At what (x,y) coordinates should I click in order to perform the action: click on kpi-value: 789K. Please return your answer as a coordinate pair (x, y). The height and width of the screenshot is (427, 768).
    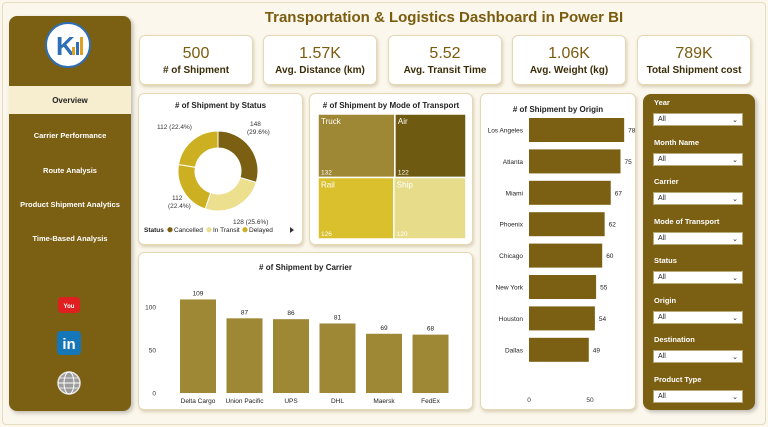
    Looking at the image, I should click on (694, 53).